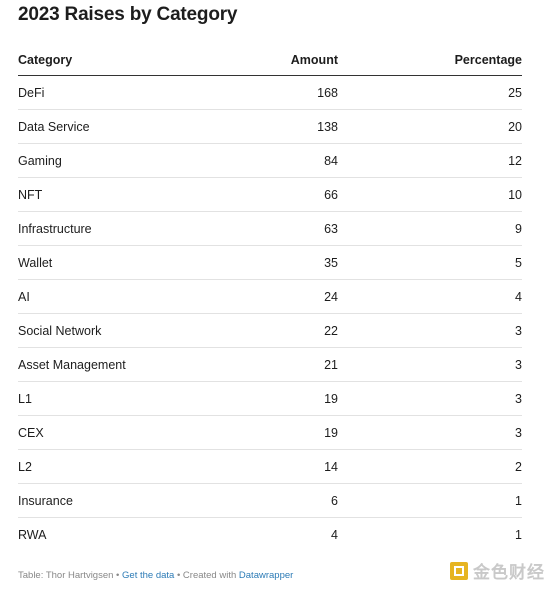 The width and height of the screenshot is (558, 589). Describe the element at coordinates (148, 575) in the screenshot. I see `get-data-link: Get the data` at that location.